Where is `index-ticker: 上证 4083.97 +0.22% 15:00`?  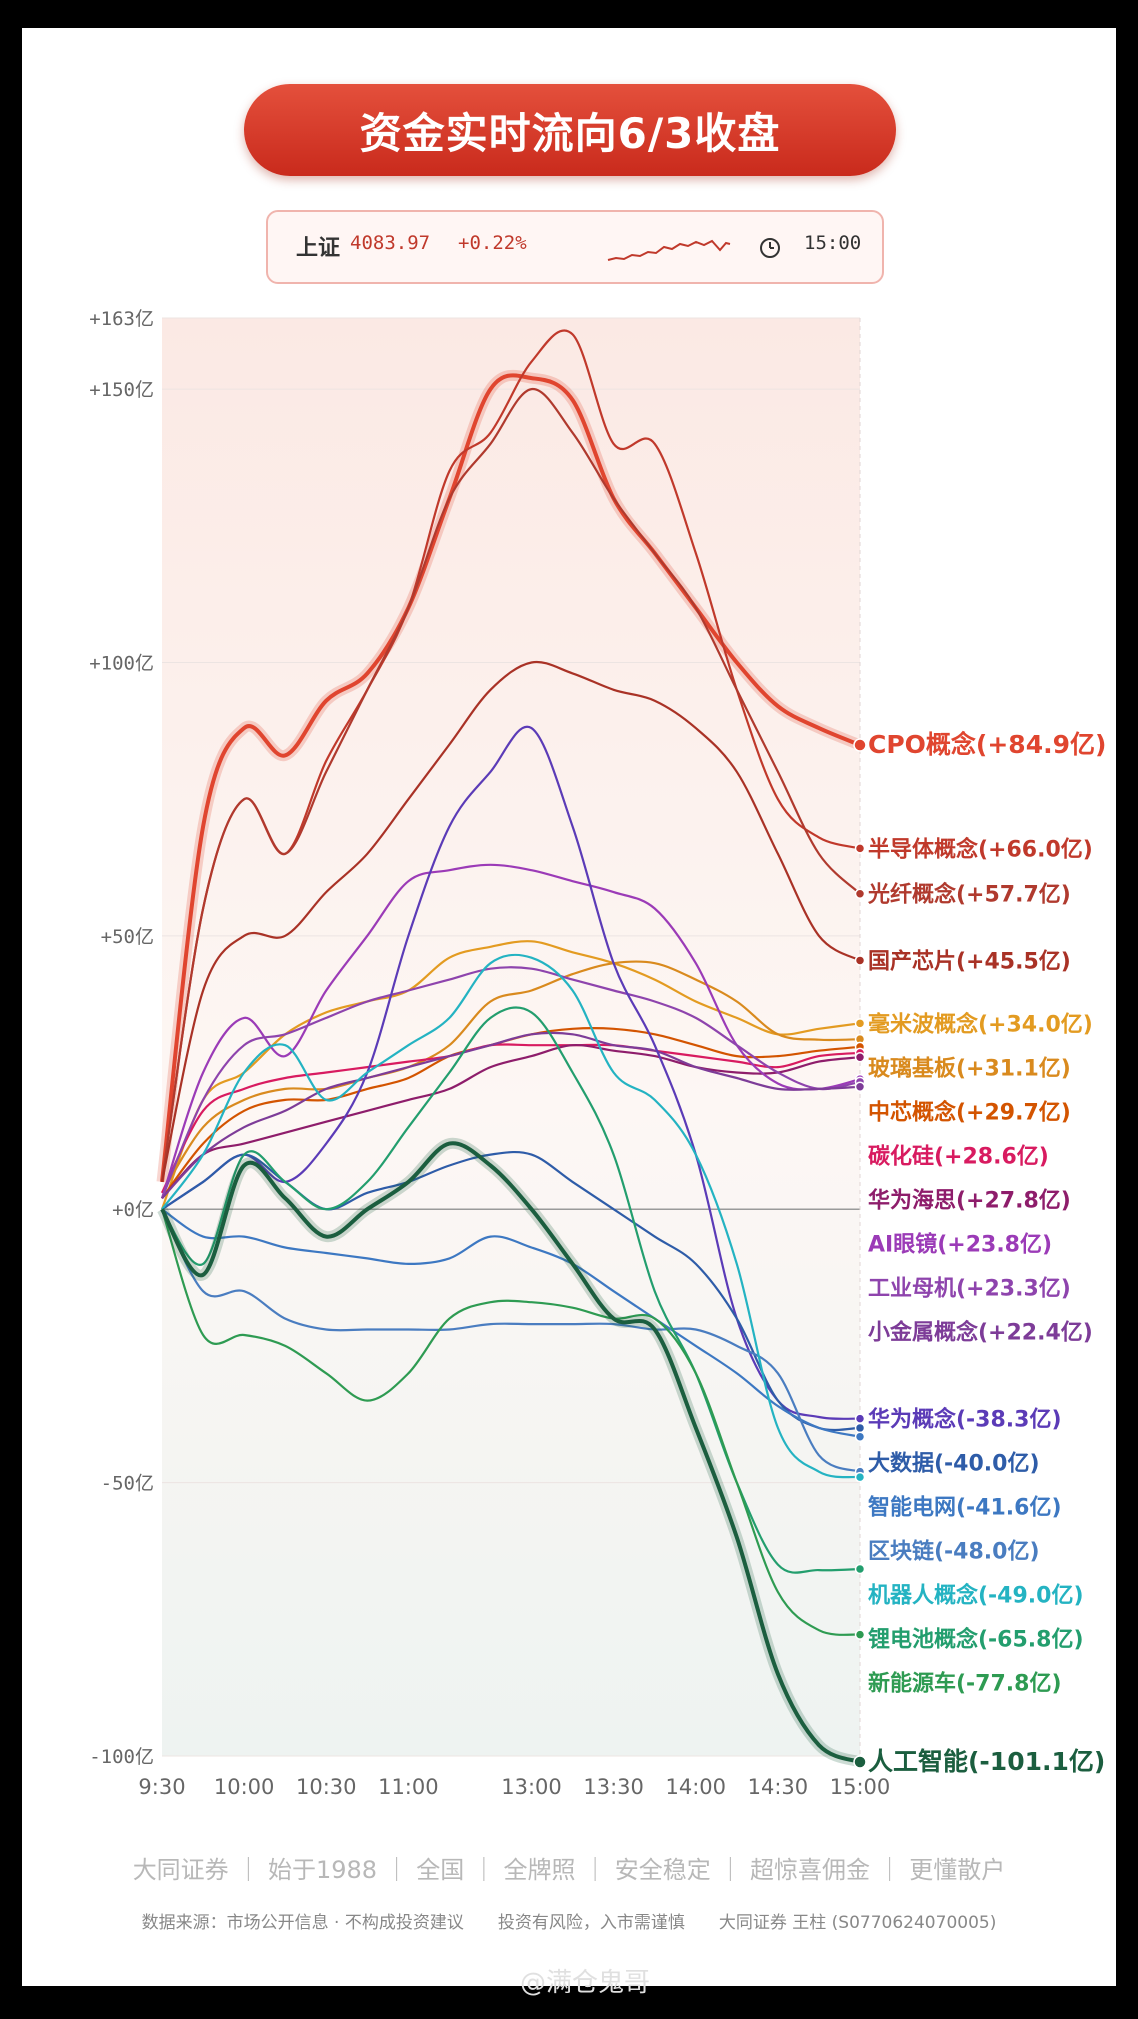
index-ticker: 上证 4083.97 +0.22% 15:00 is located at coordinates (575, 247).